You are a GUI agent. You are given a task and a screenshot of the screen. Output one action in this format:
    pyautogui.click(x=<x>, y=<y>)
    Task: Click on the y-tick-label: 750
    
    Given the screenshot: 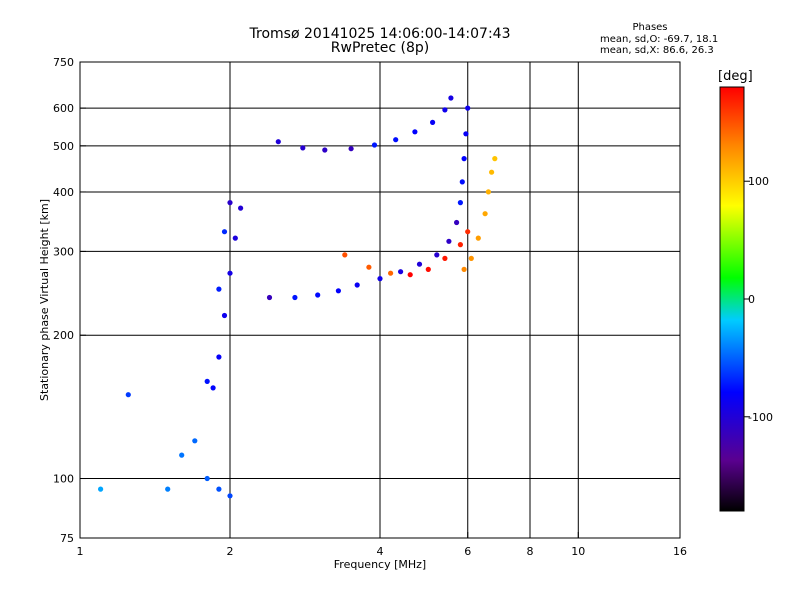 What is the action you would take?
    pyautogui.click(x=63, y=62)
    